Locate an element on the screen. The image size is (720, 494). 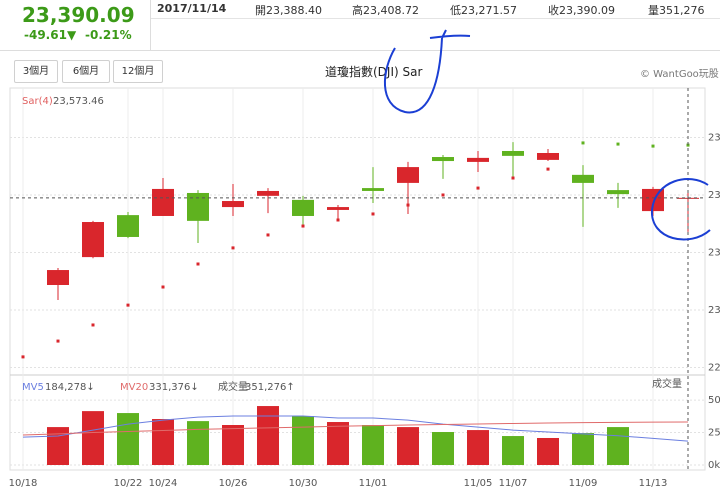
date: 2017/11/14 is located at coordinates (192, 8).